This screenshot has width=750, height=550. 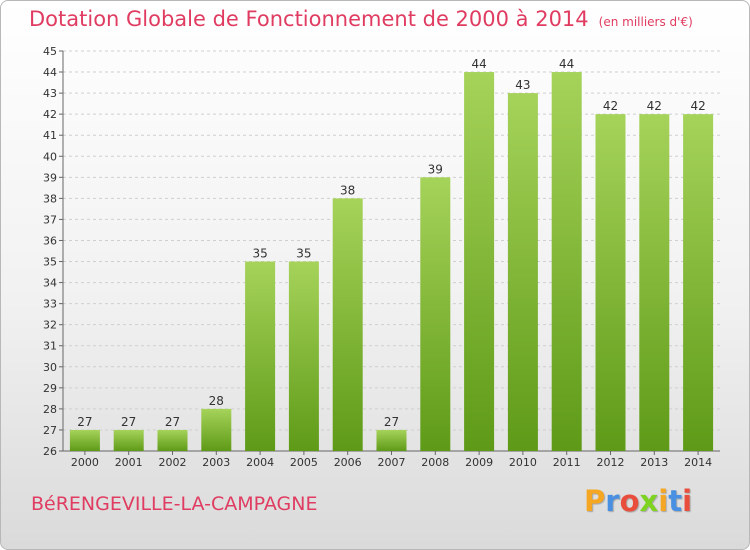 I want to click on y-tick-label: 39, so click(x=50, y=177).